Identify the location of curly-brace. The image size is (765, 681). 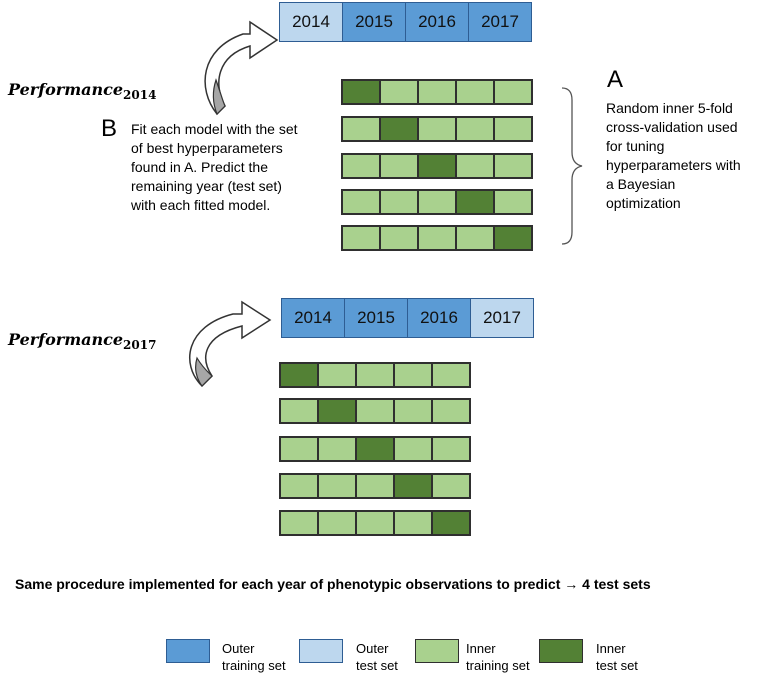
(572, 166).